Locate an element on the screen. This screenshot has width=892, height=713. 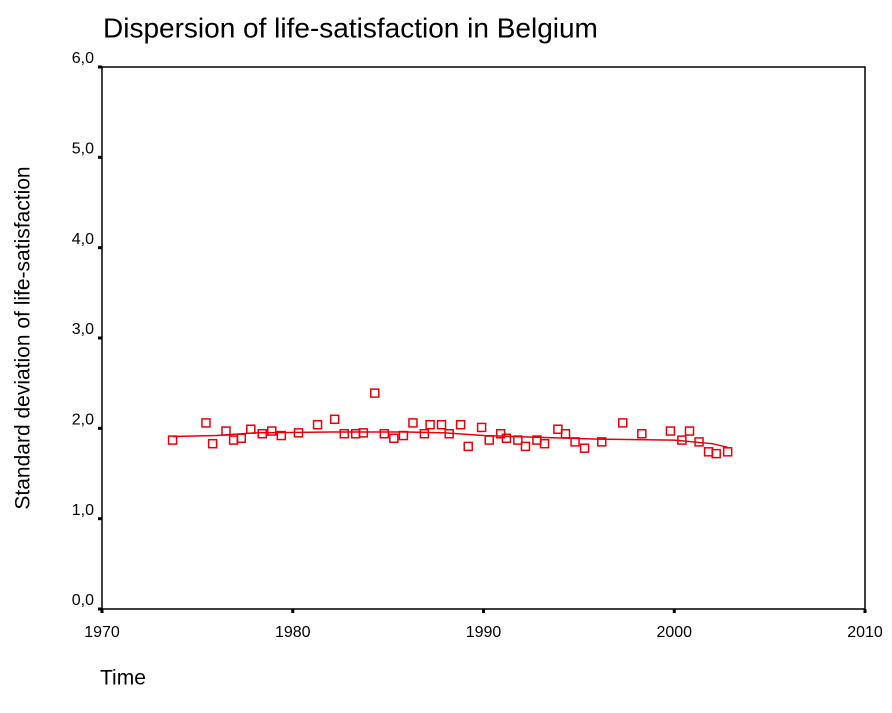
y-tick-label: 5,0 is located at coordinates (83, 149).